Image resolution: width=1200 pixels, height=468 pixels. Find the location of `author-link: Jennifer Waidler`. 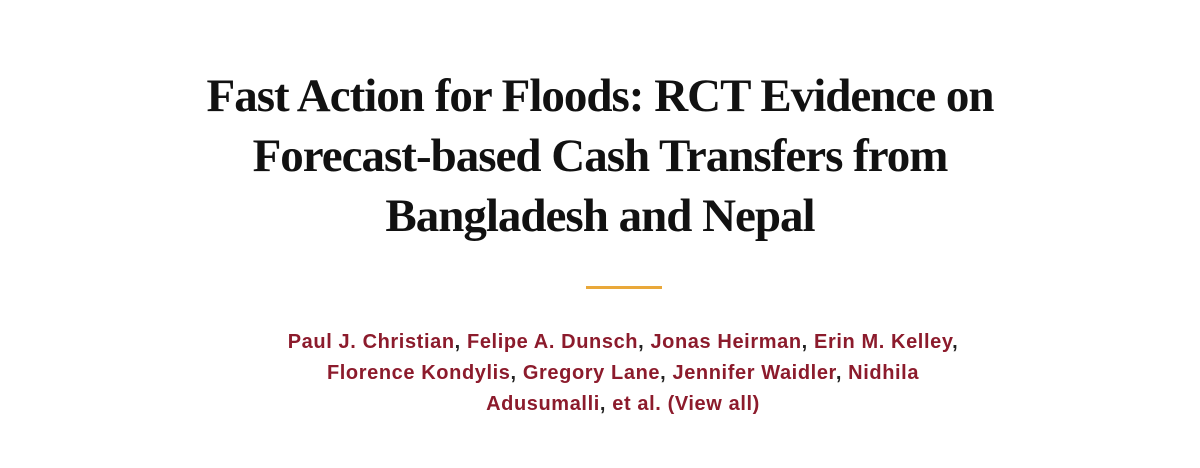

author-link: Jennifer Waidler is located at coordinates (757, 373).